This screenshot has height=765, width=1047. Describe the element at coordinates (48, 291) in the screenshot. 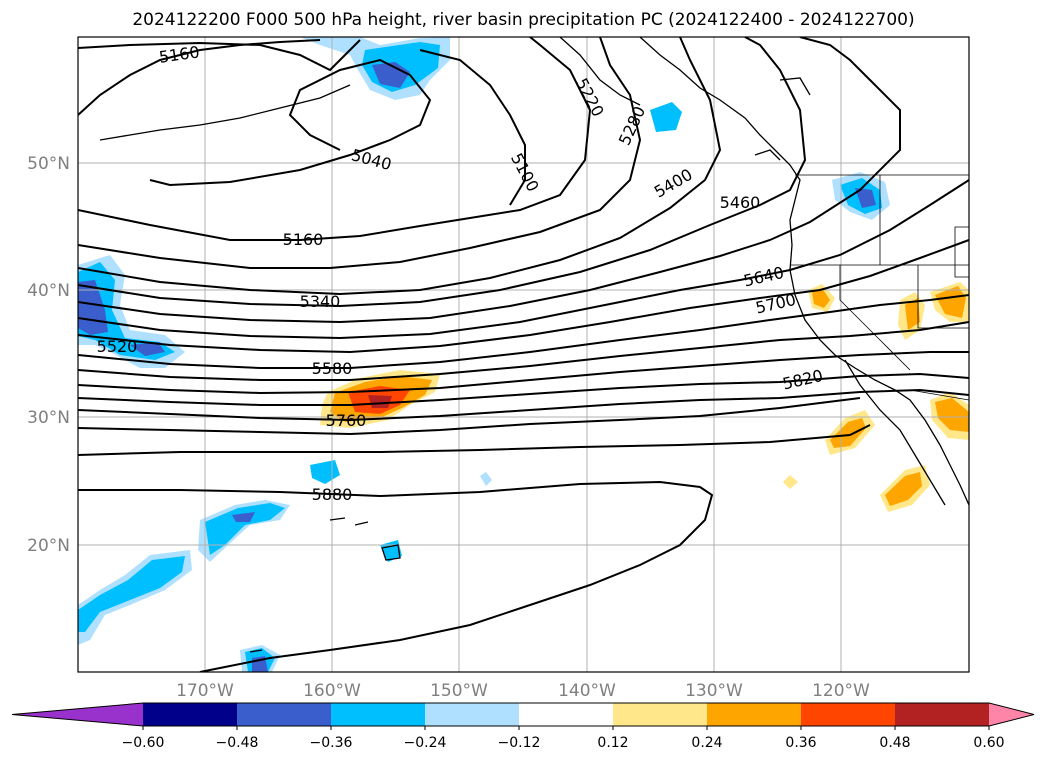

I see `lat-label: 40°N` at that location.